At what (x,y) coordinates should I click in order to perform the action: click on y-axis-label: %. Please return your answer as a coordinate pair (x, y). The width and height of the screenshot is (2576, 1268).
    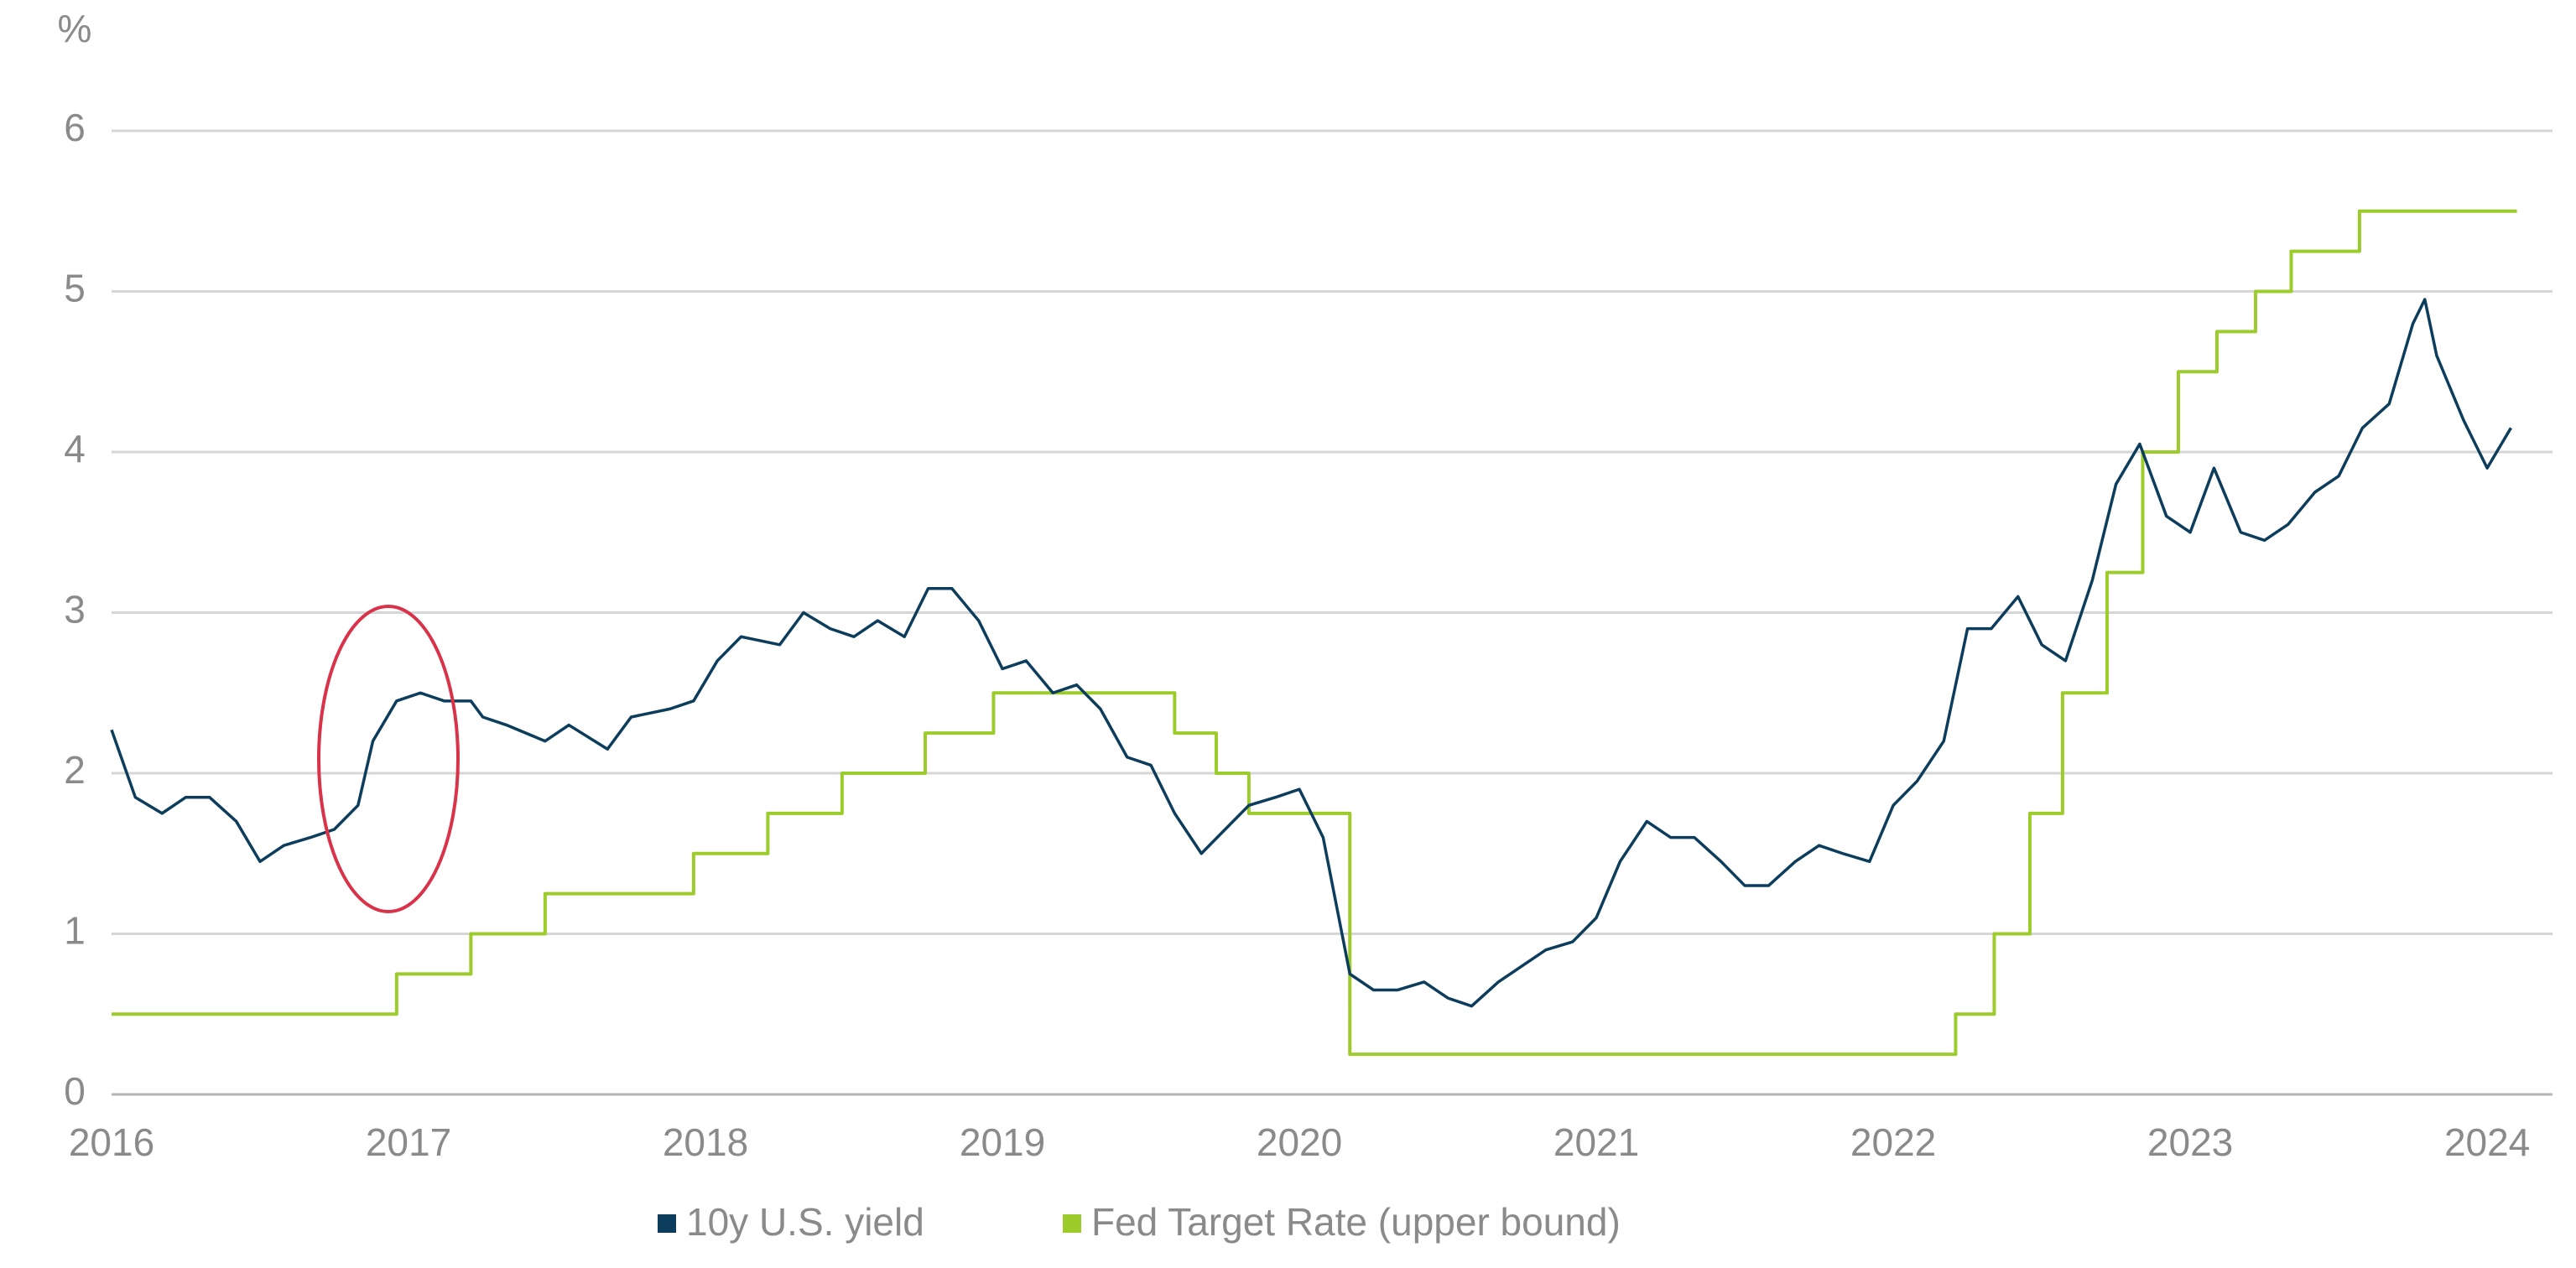
    Looking at the image, I should click on (75, 28).